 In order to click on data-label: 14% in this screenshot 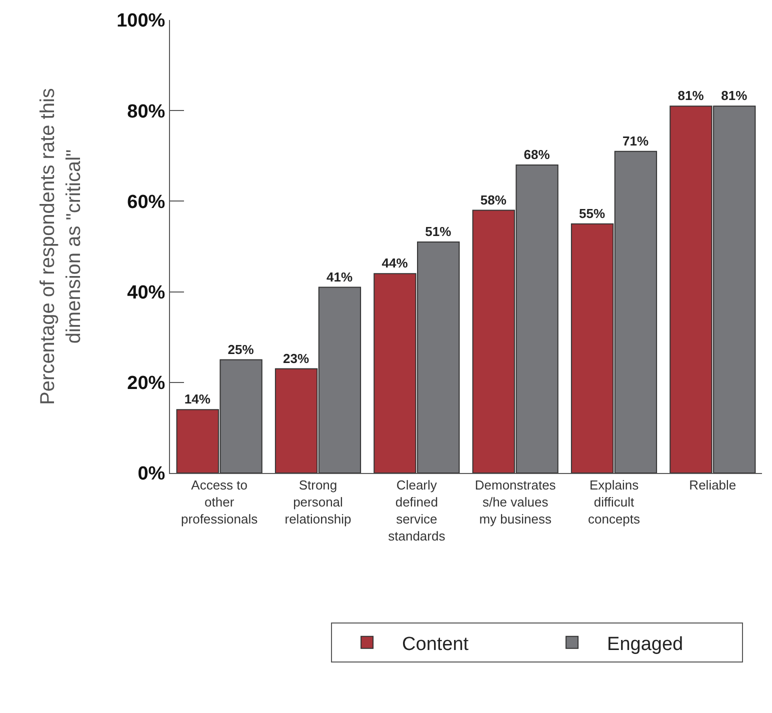, I will do `click(197, 399)`.